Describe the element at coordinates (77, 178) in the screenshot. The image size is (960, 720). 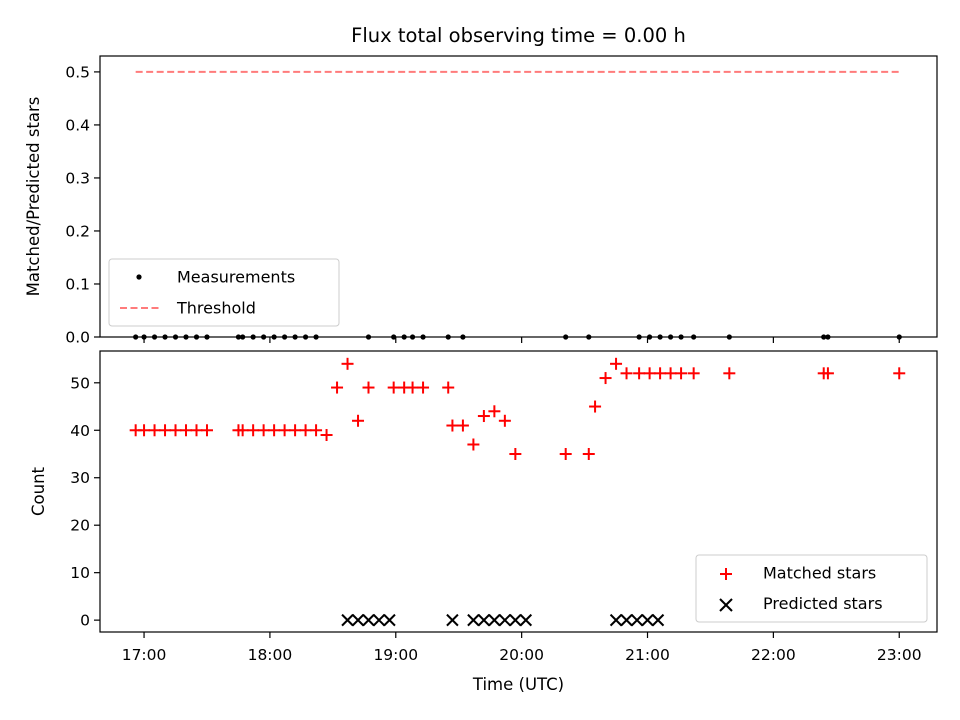
I see `ratio-ytick-label: 0.3` at that location.